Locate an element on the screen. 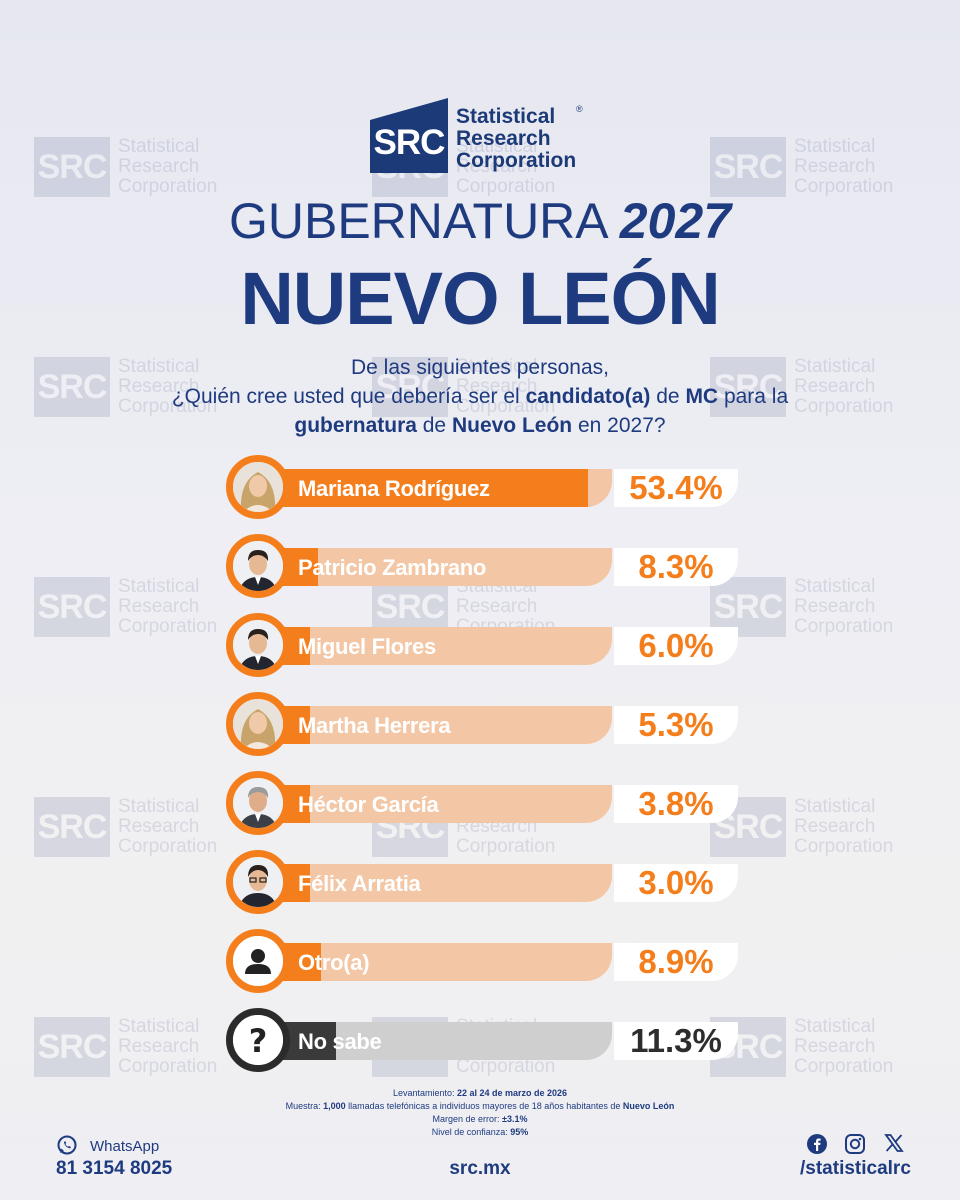  data-label: 5.3% is located at coordinates (676, 725).